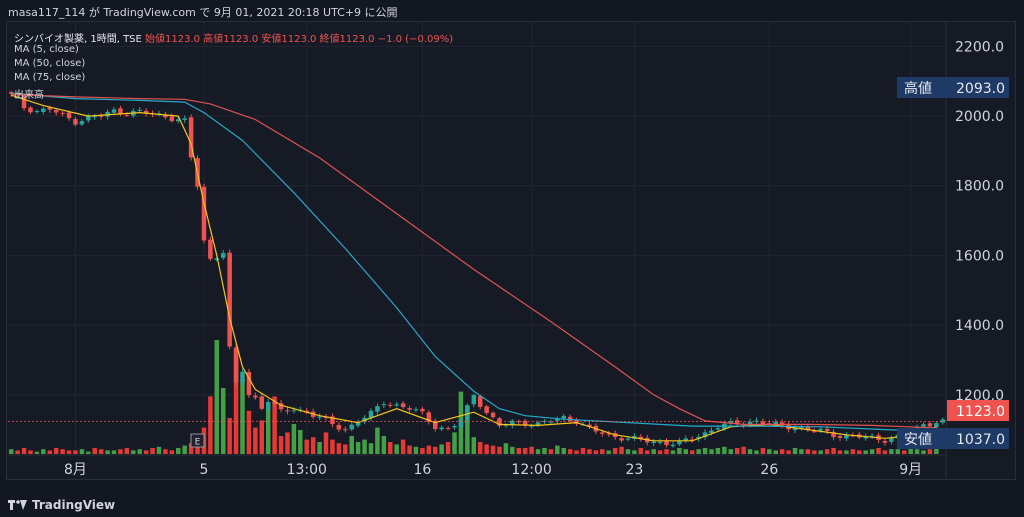 Image resolution: width=1024 pixels, height=517 pixels. Describe the element at coordinates (17, 505) in the screenshot. I see `tradingview-logo-icon` at that location.